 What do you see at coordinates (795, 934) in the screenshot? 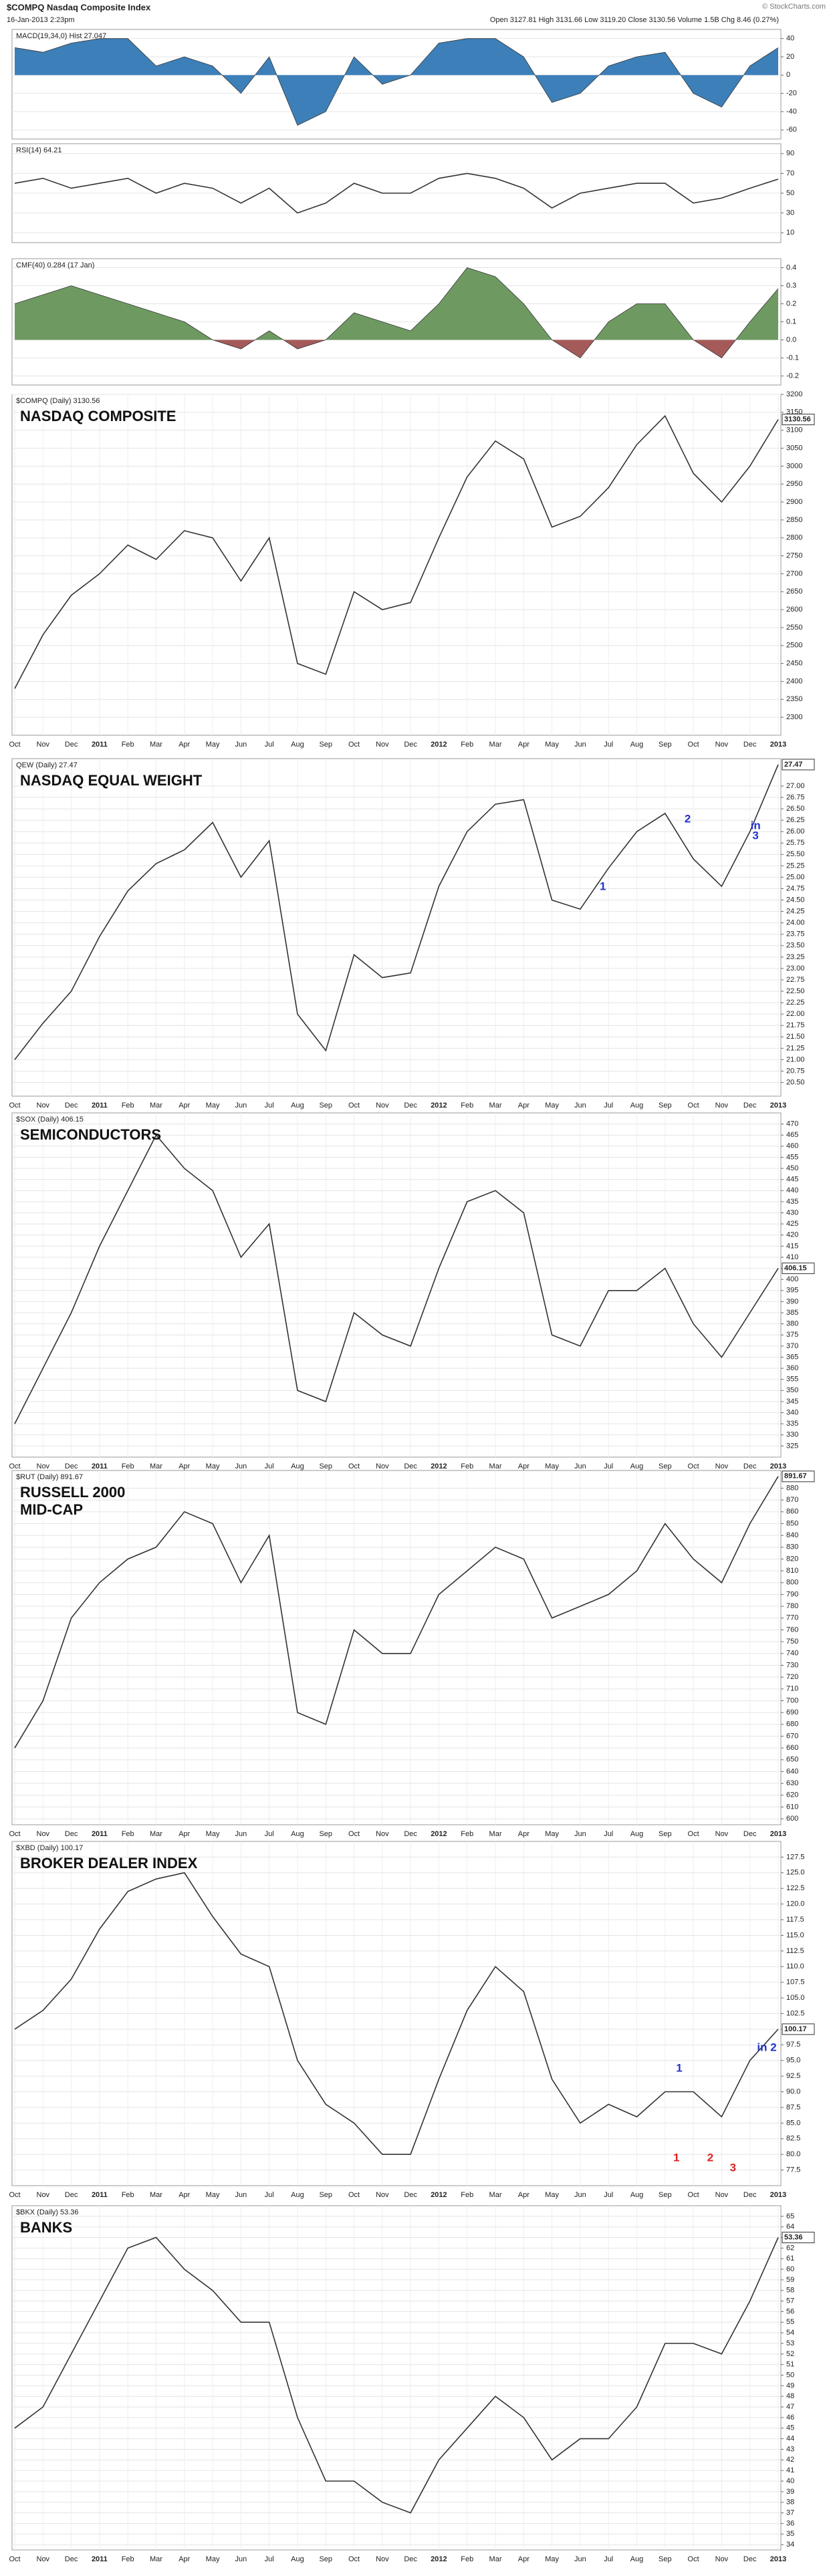
I see `y-tick-label: 23.75` at bounding box center [795, 934].